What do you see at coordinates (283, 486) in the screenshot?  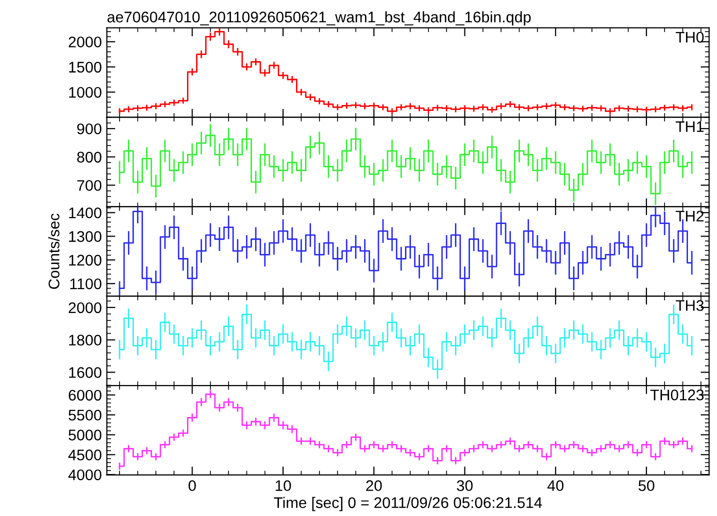 I see `x-tick-label: 10` at bounding box center [283, 486].